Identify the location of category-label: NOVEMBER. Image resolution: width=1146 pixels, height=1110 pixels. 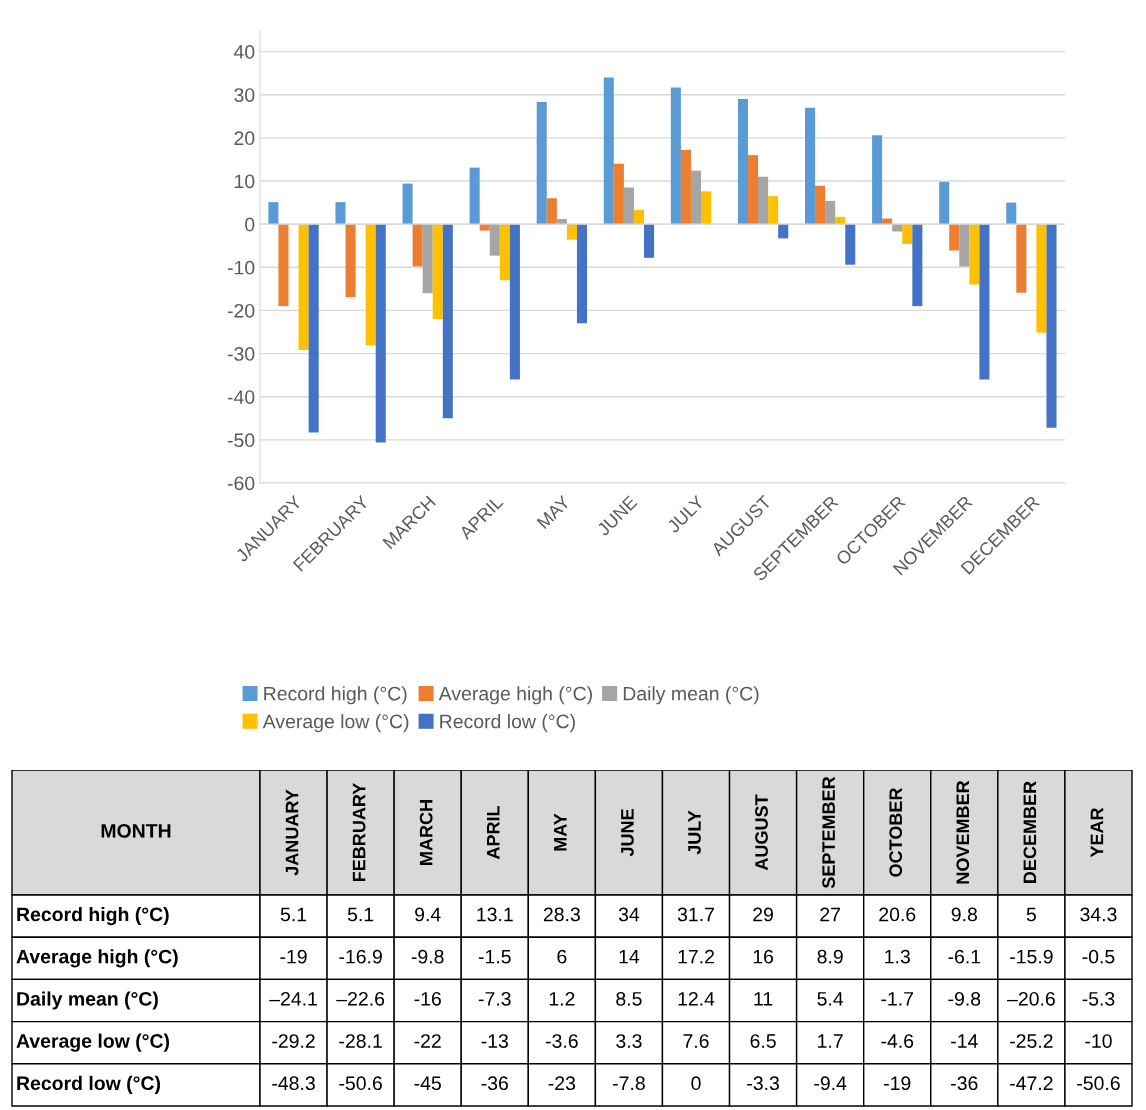
(963, 832).